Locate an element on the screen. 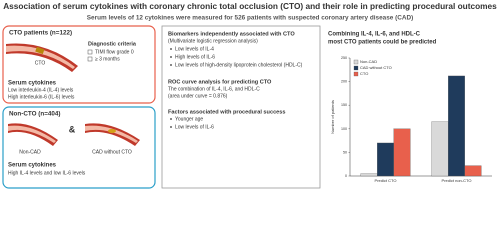 The height and width of the screenshot is (240, 500). section-title: ROC curve analysis for predicting CTO is located at coordinates (220, 82).